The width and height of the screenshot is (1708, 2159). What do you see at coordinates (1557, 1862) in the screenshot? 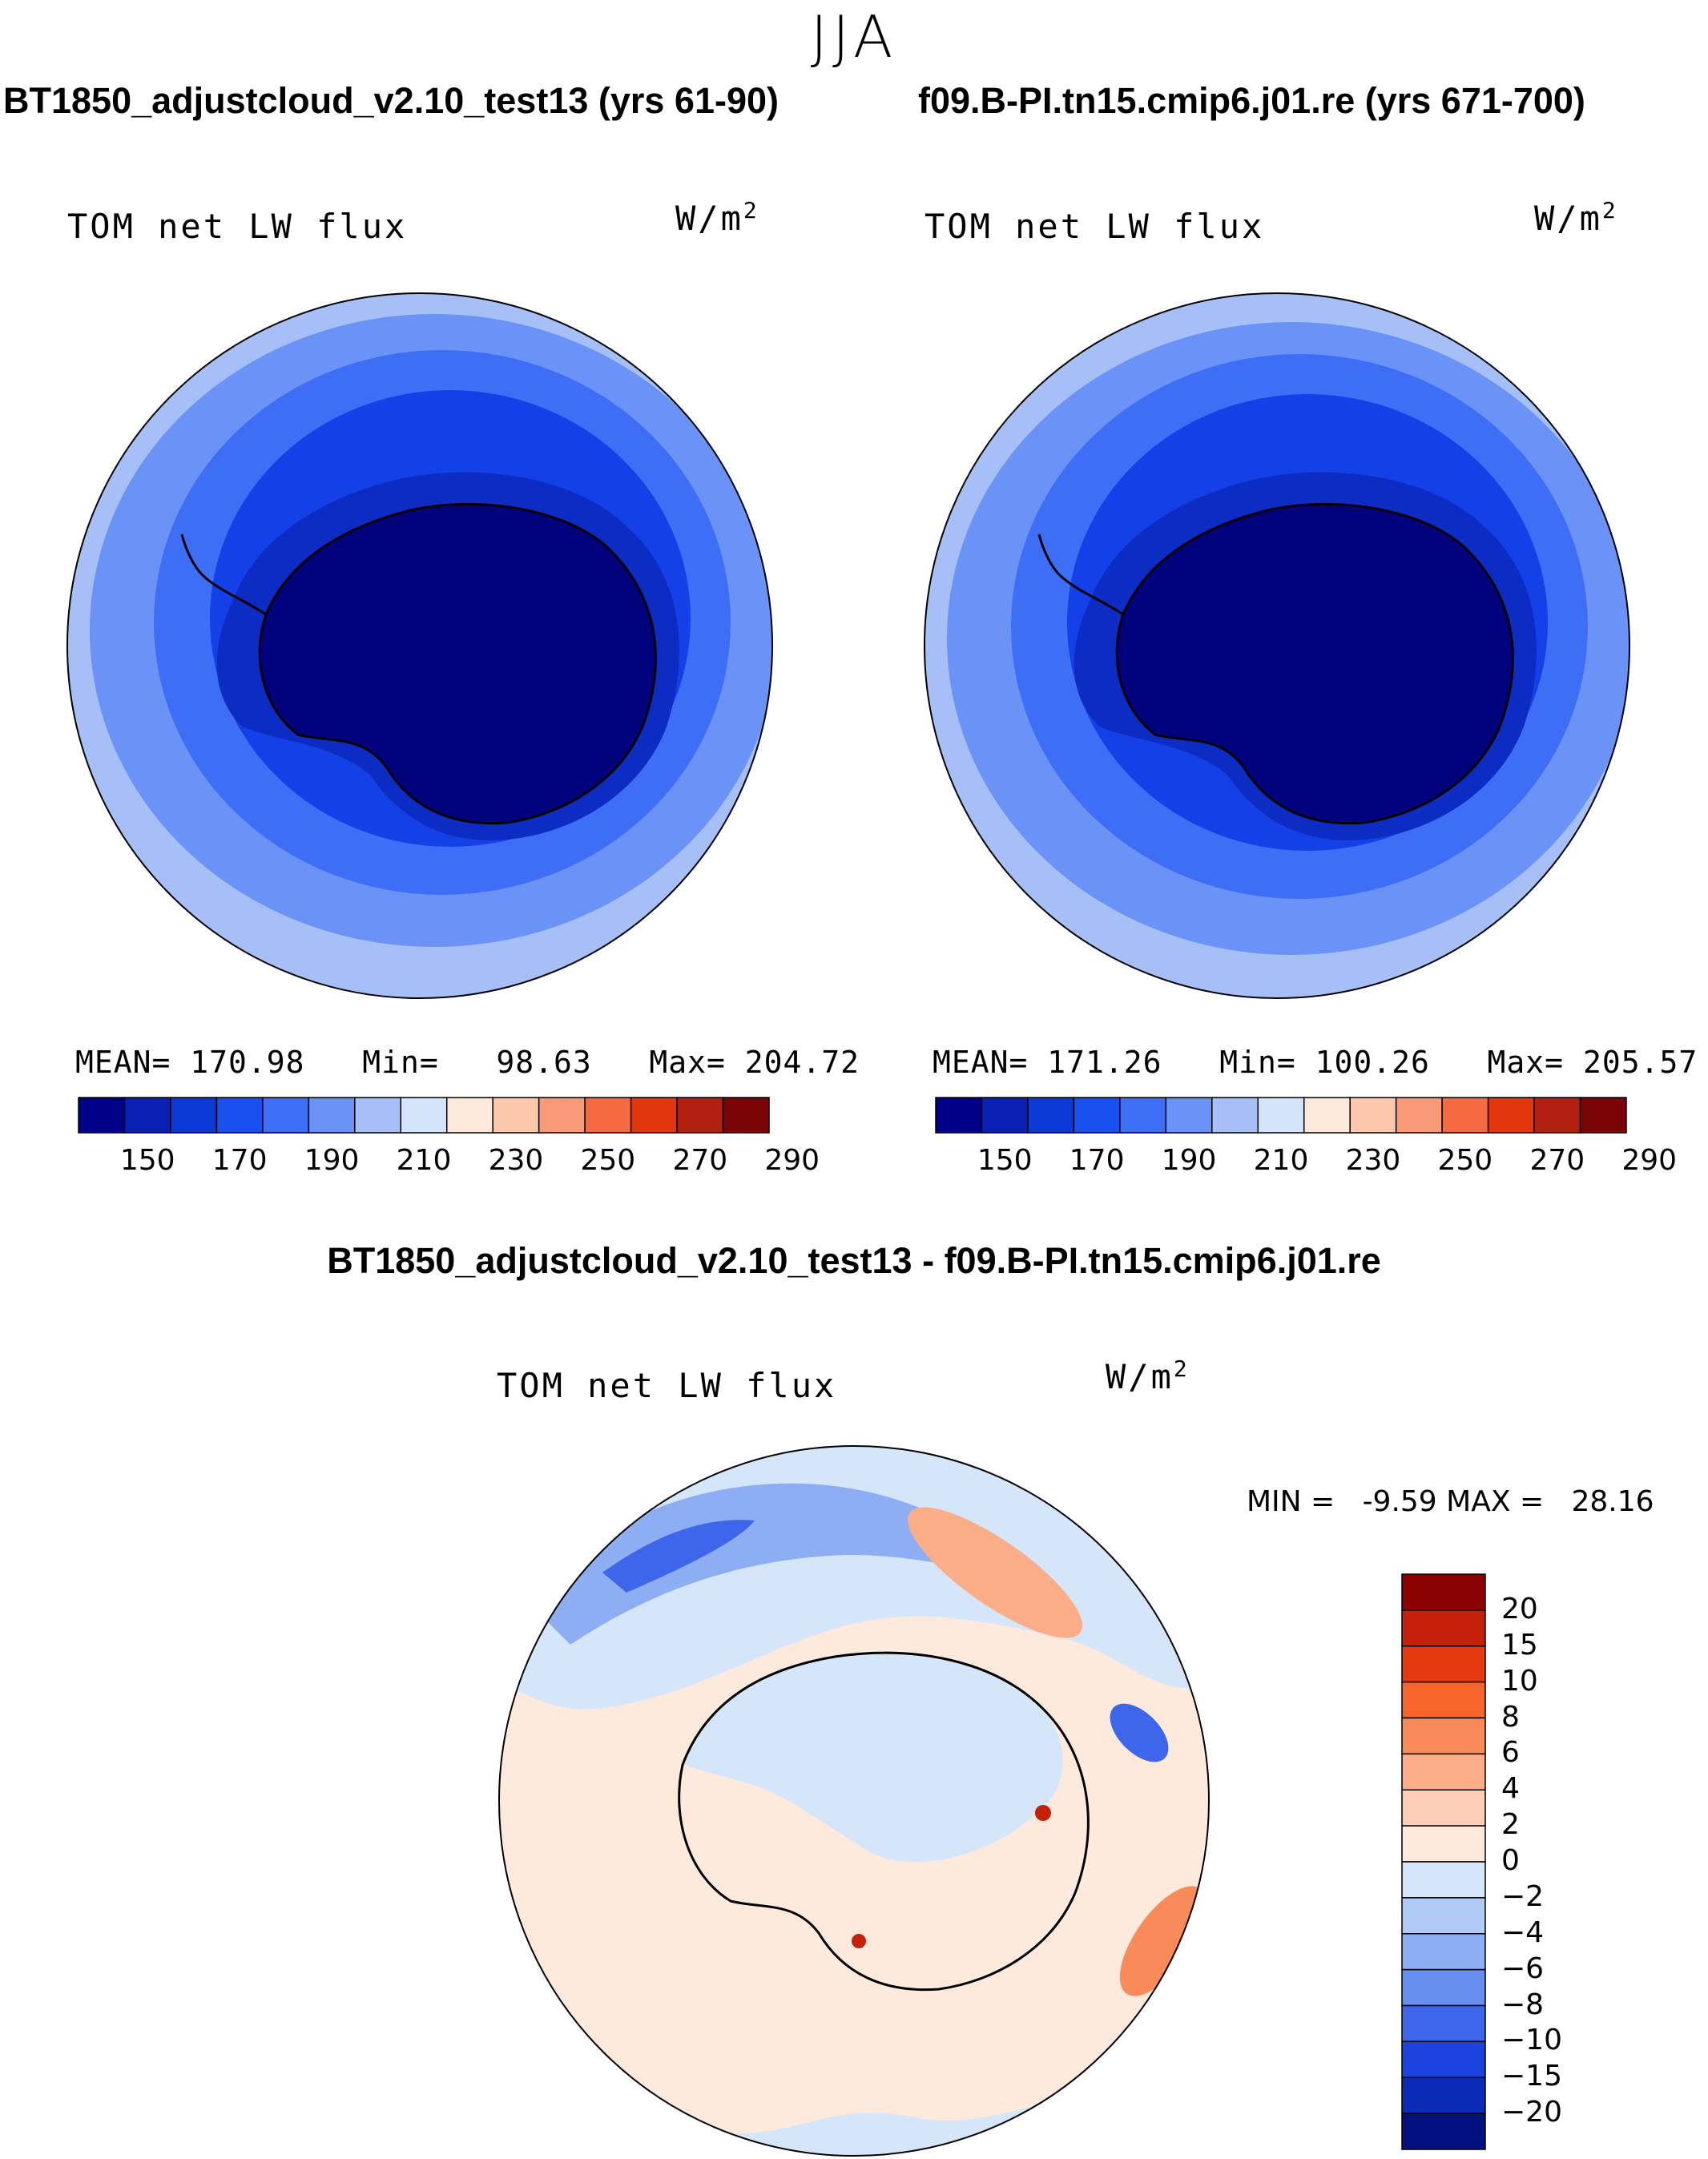
I see `diff-colorbar-ticks: 20 15 10 8 6 4 2 0 −2 −4 −6 −8 −10 −15 −20` at bounding box center [1557, 1862].